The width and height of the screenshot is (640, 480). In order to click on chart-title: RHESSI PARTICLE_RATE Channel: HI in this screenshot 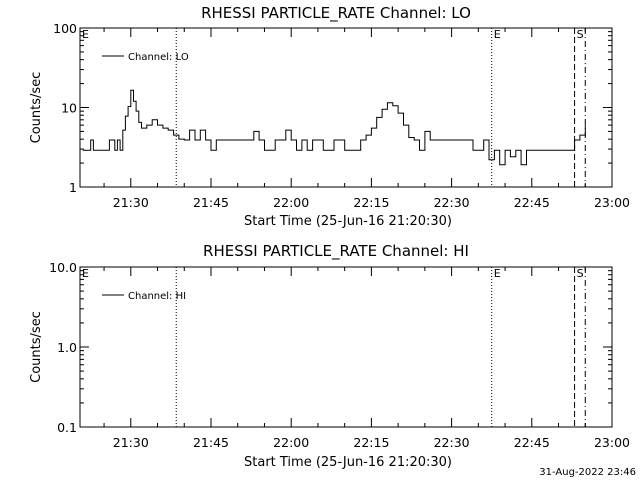, I will do `click(336, 251)`.